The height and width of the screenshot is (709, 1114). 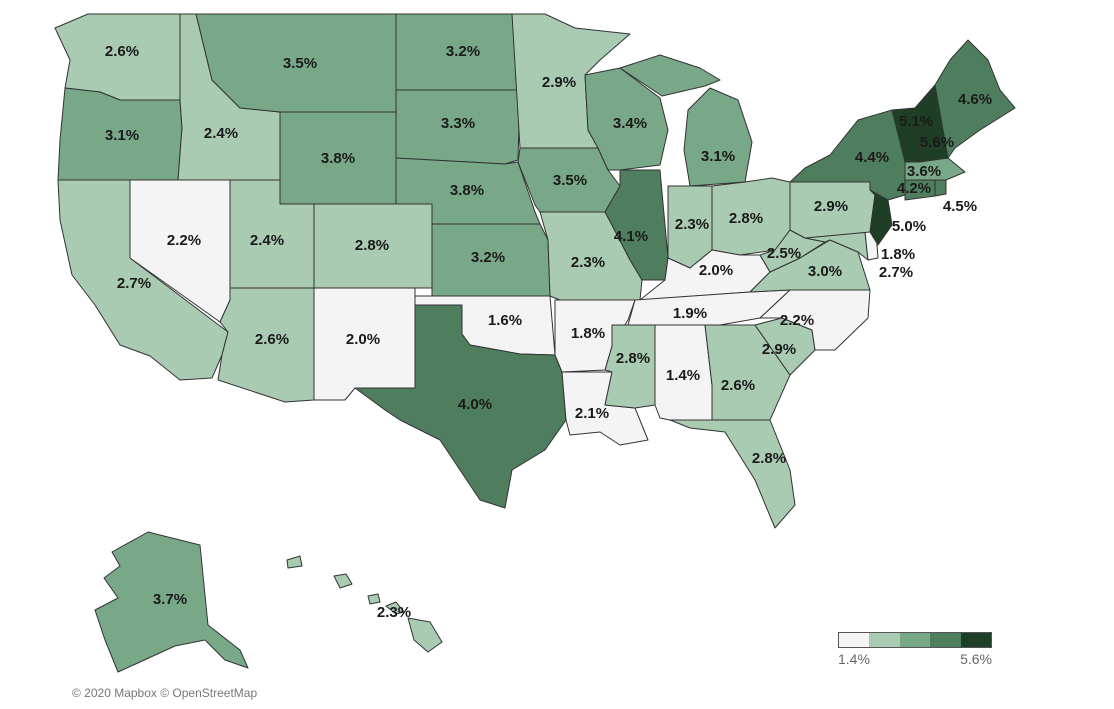 I want to click on state-label-FL: 2.8%, so click(x=769, y=458).